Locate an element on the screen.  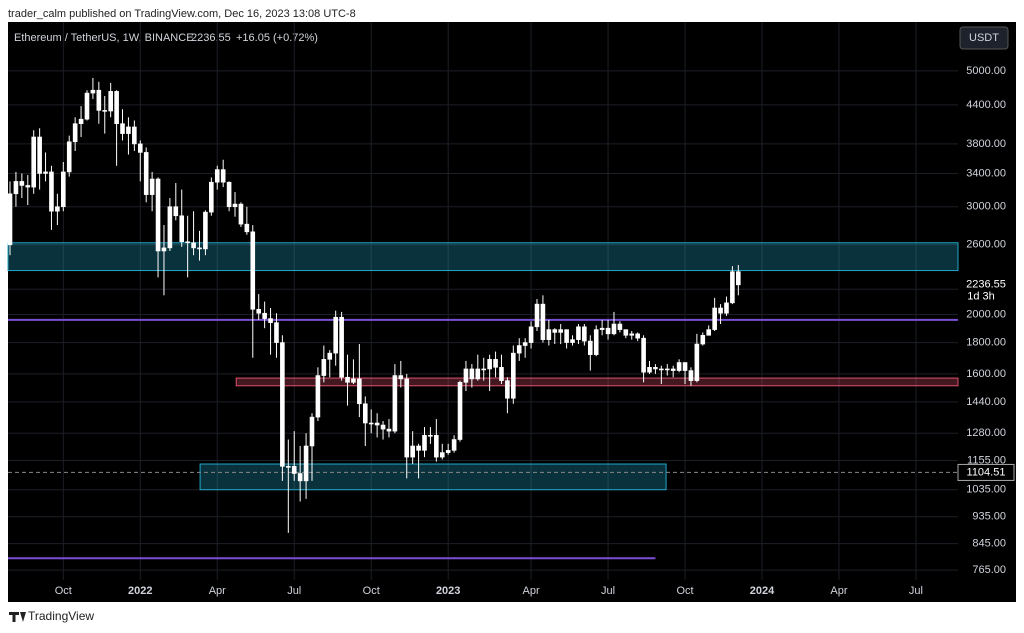
y-tick-label: 1280.00 is located at coordinates (986, 433).